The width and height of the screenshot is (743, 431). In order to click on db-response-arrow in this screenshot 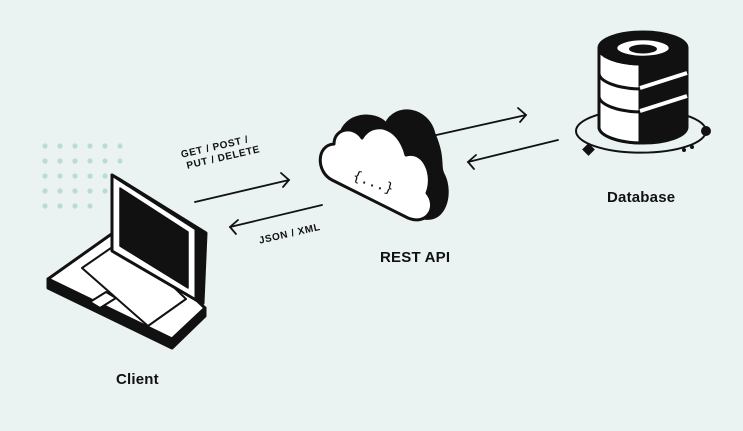, I will do `click(512, 154)`.